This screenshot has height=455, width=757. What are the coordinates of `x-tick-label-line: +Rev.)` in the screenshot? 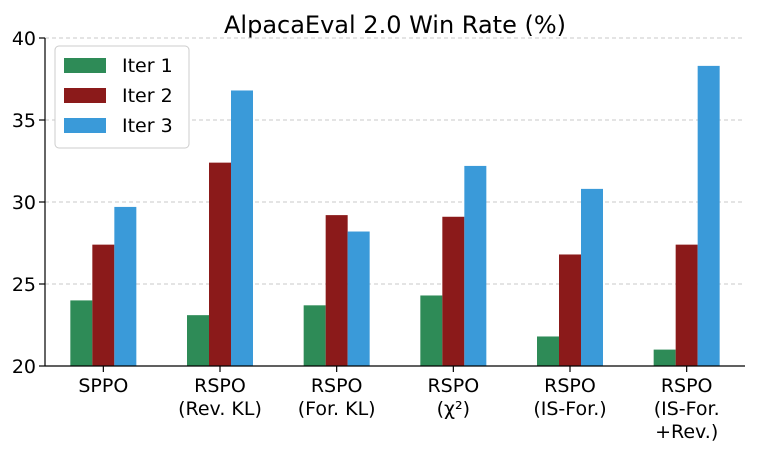 It's located at (686, 432).